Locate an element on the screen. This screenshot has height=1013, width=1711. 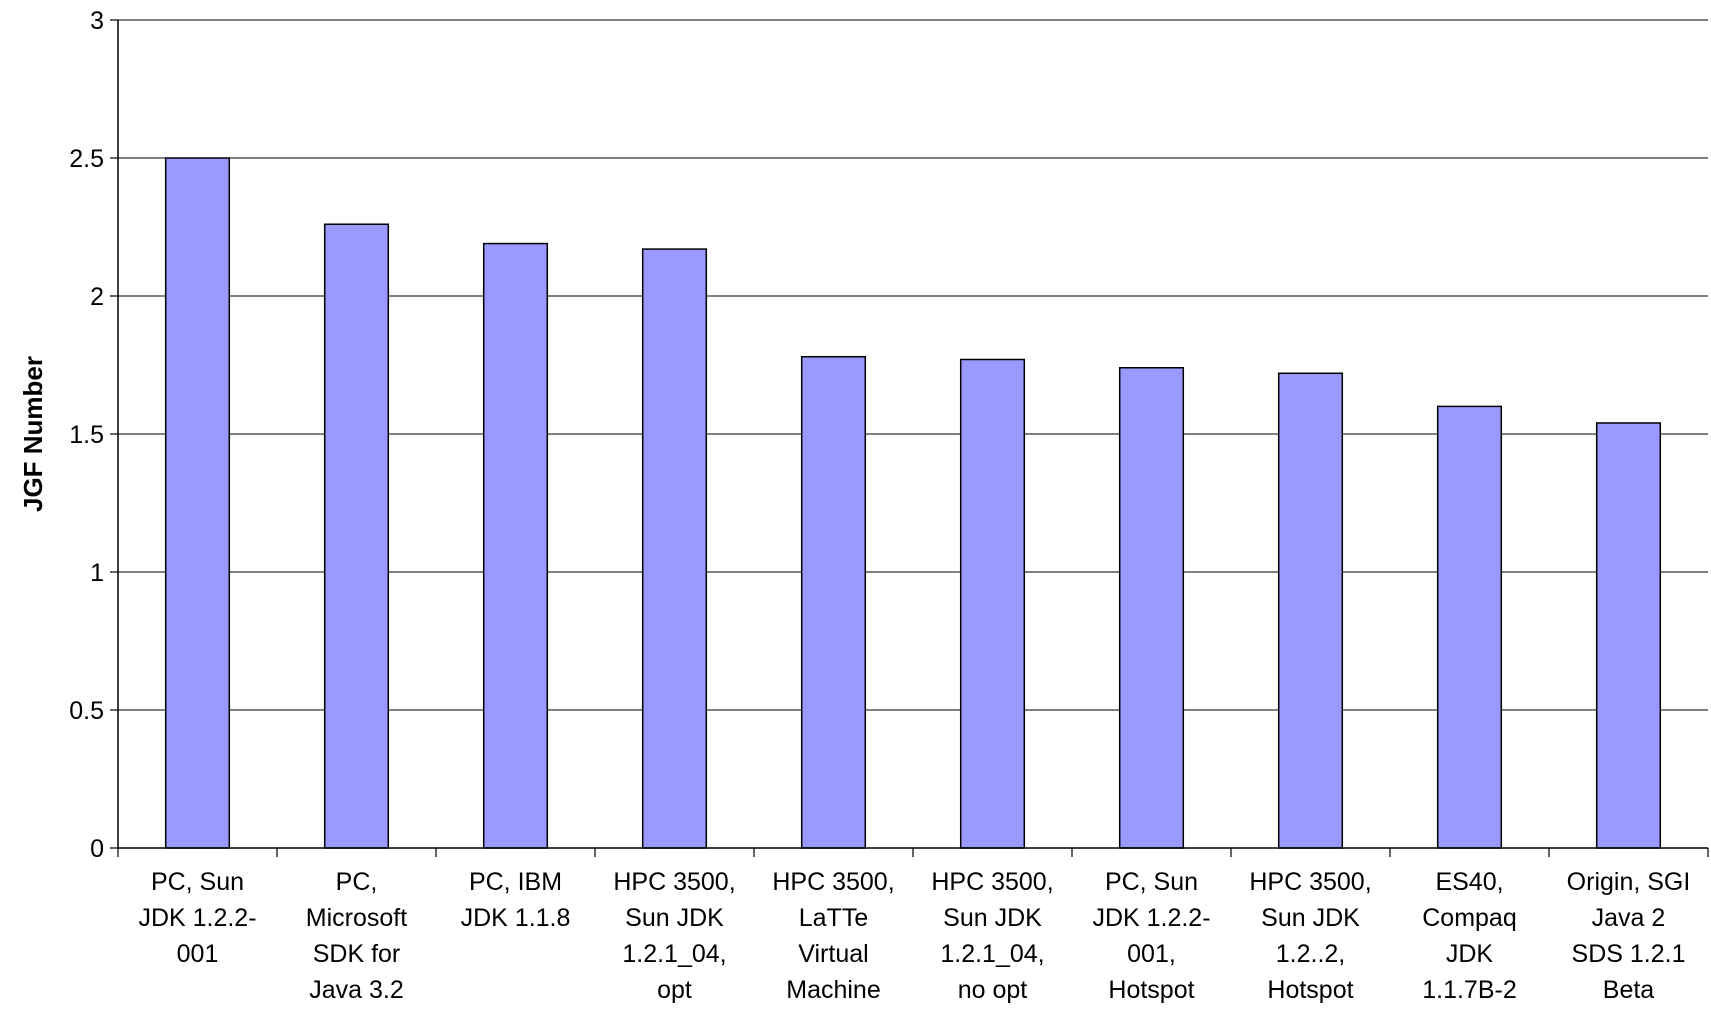
y-tick-label: 1 is located at coordinates (97, 573).